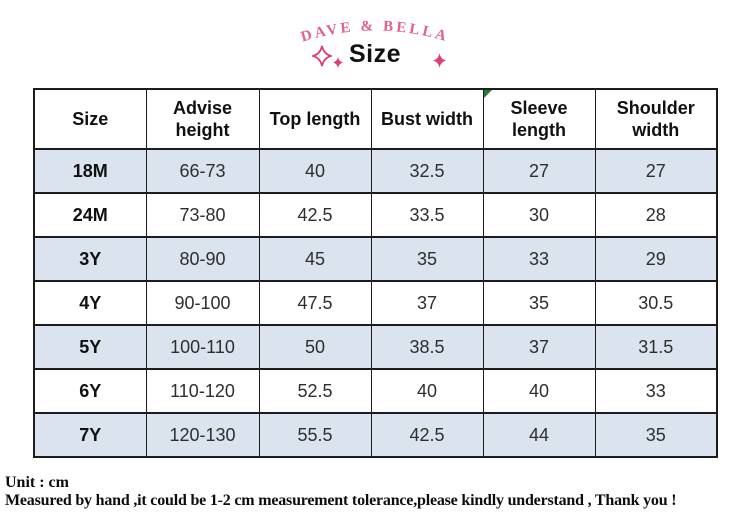  Describe the element at coordinates (315, 435) in the screenshot. I see `table-cell: 55.5` at that location.